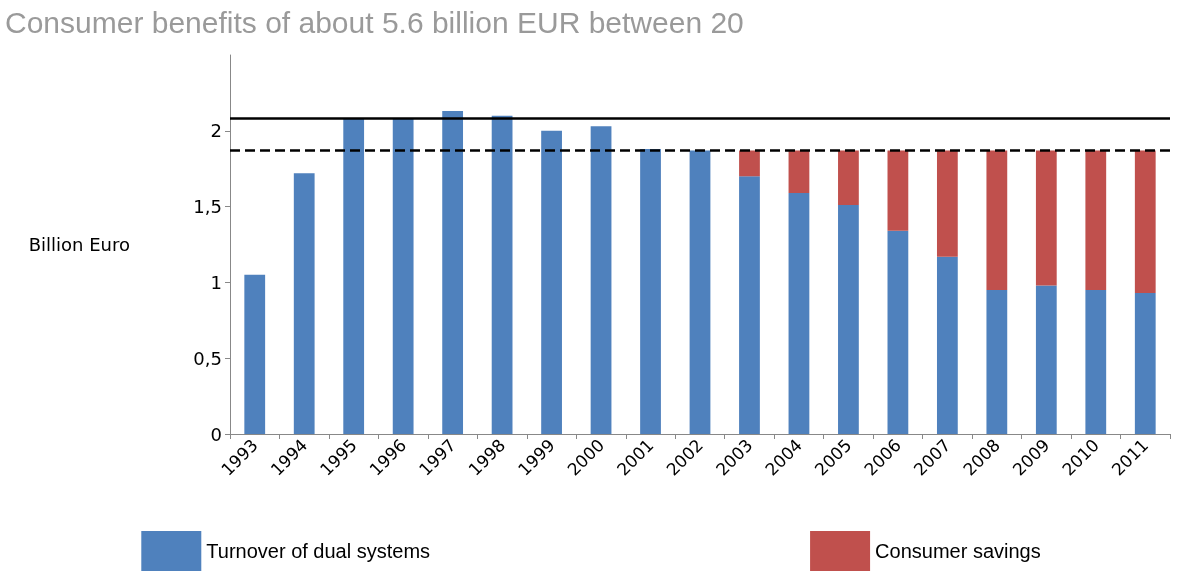 Image resolution: width=1182 pixels, height=584 pixels. Describe the element at coordinates (216, 282) in the screenshot. I see `y-tick-label: 1` at that location.